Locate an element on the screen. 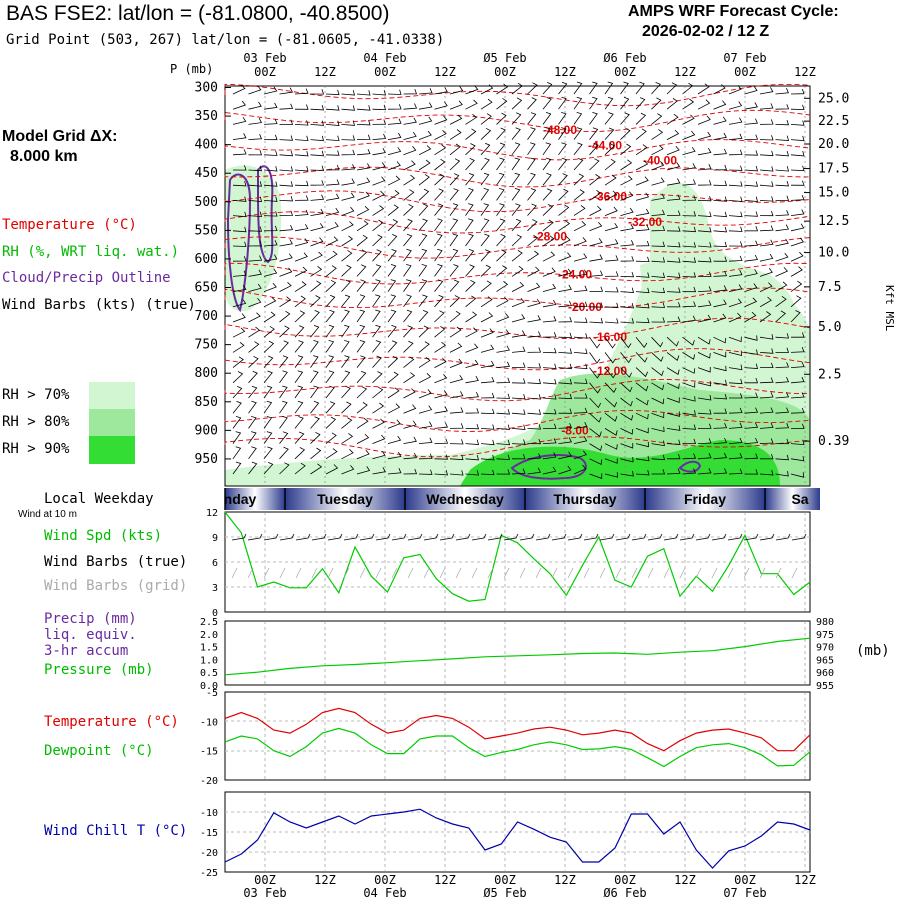  weekday-label: Wednesday is located at coordinates (465, 499).